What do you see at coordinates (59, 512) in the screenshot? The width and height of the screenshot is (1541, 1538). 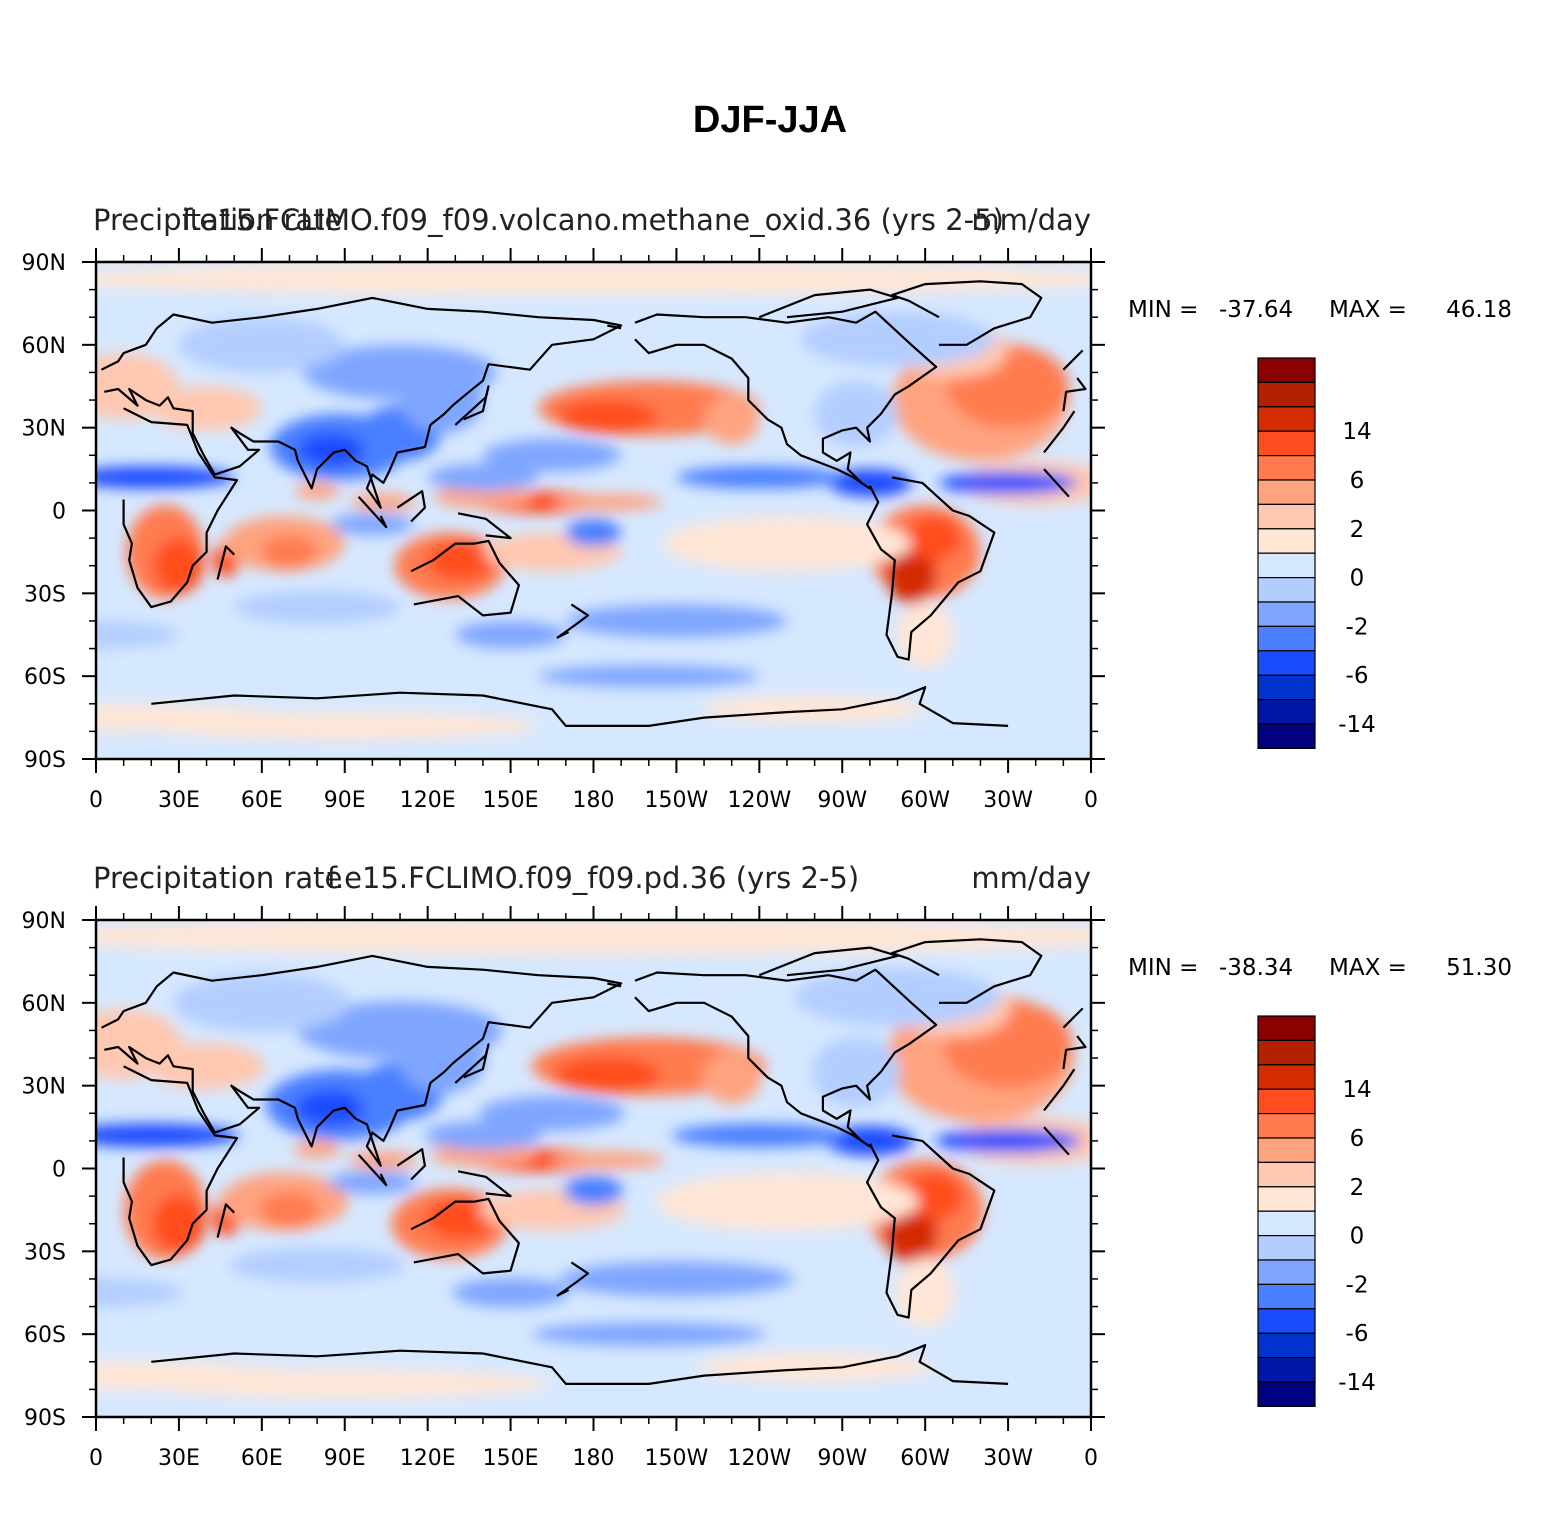 I see `lat-tick-label: 0` at bounding box center [59, 512].